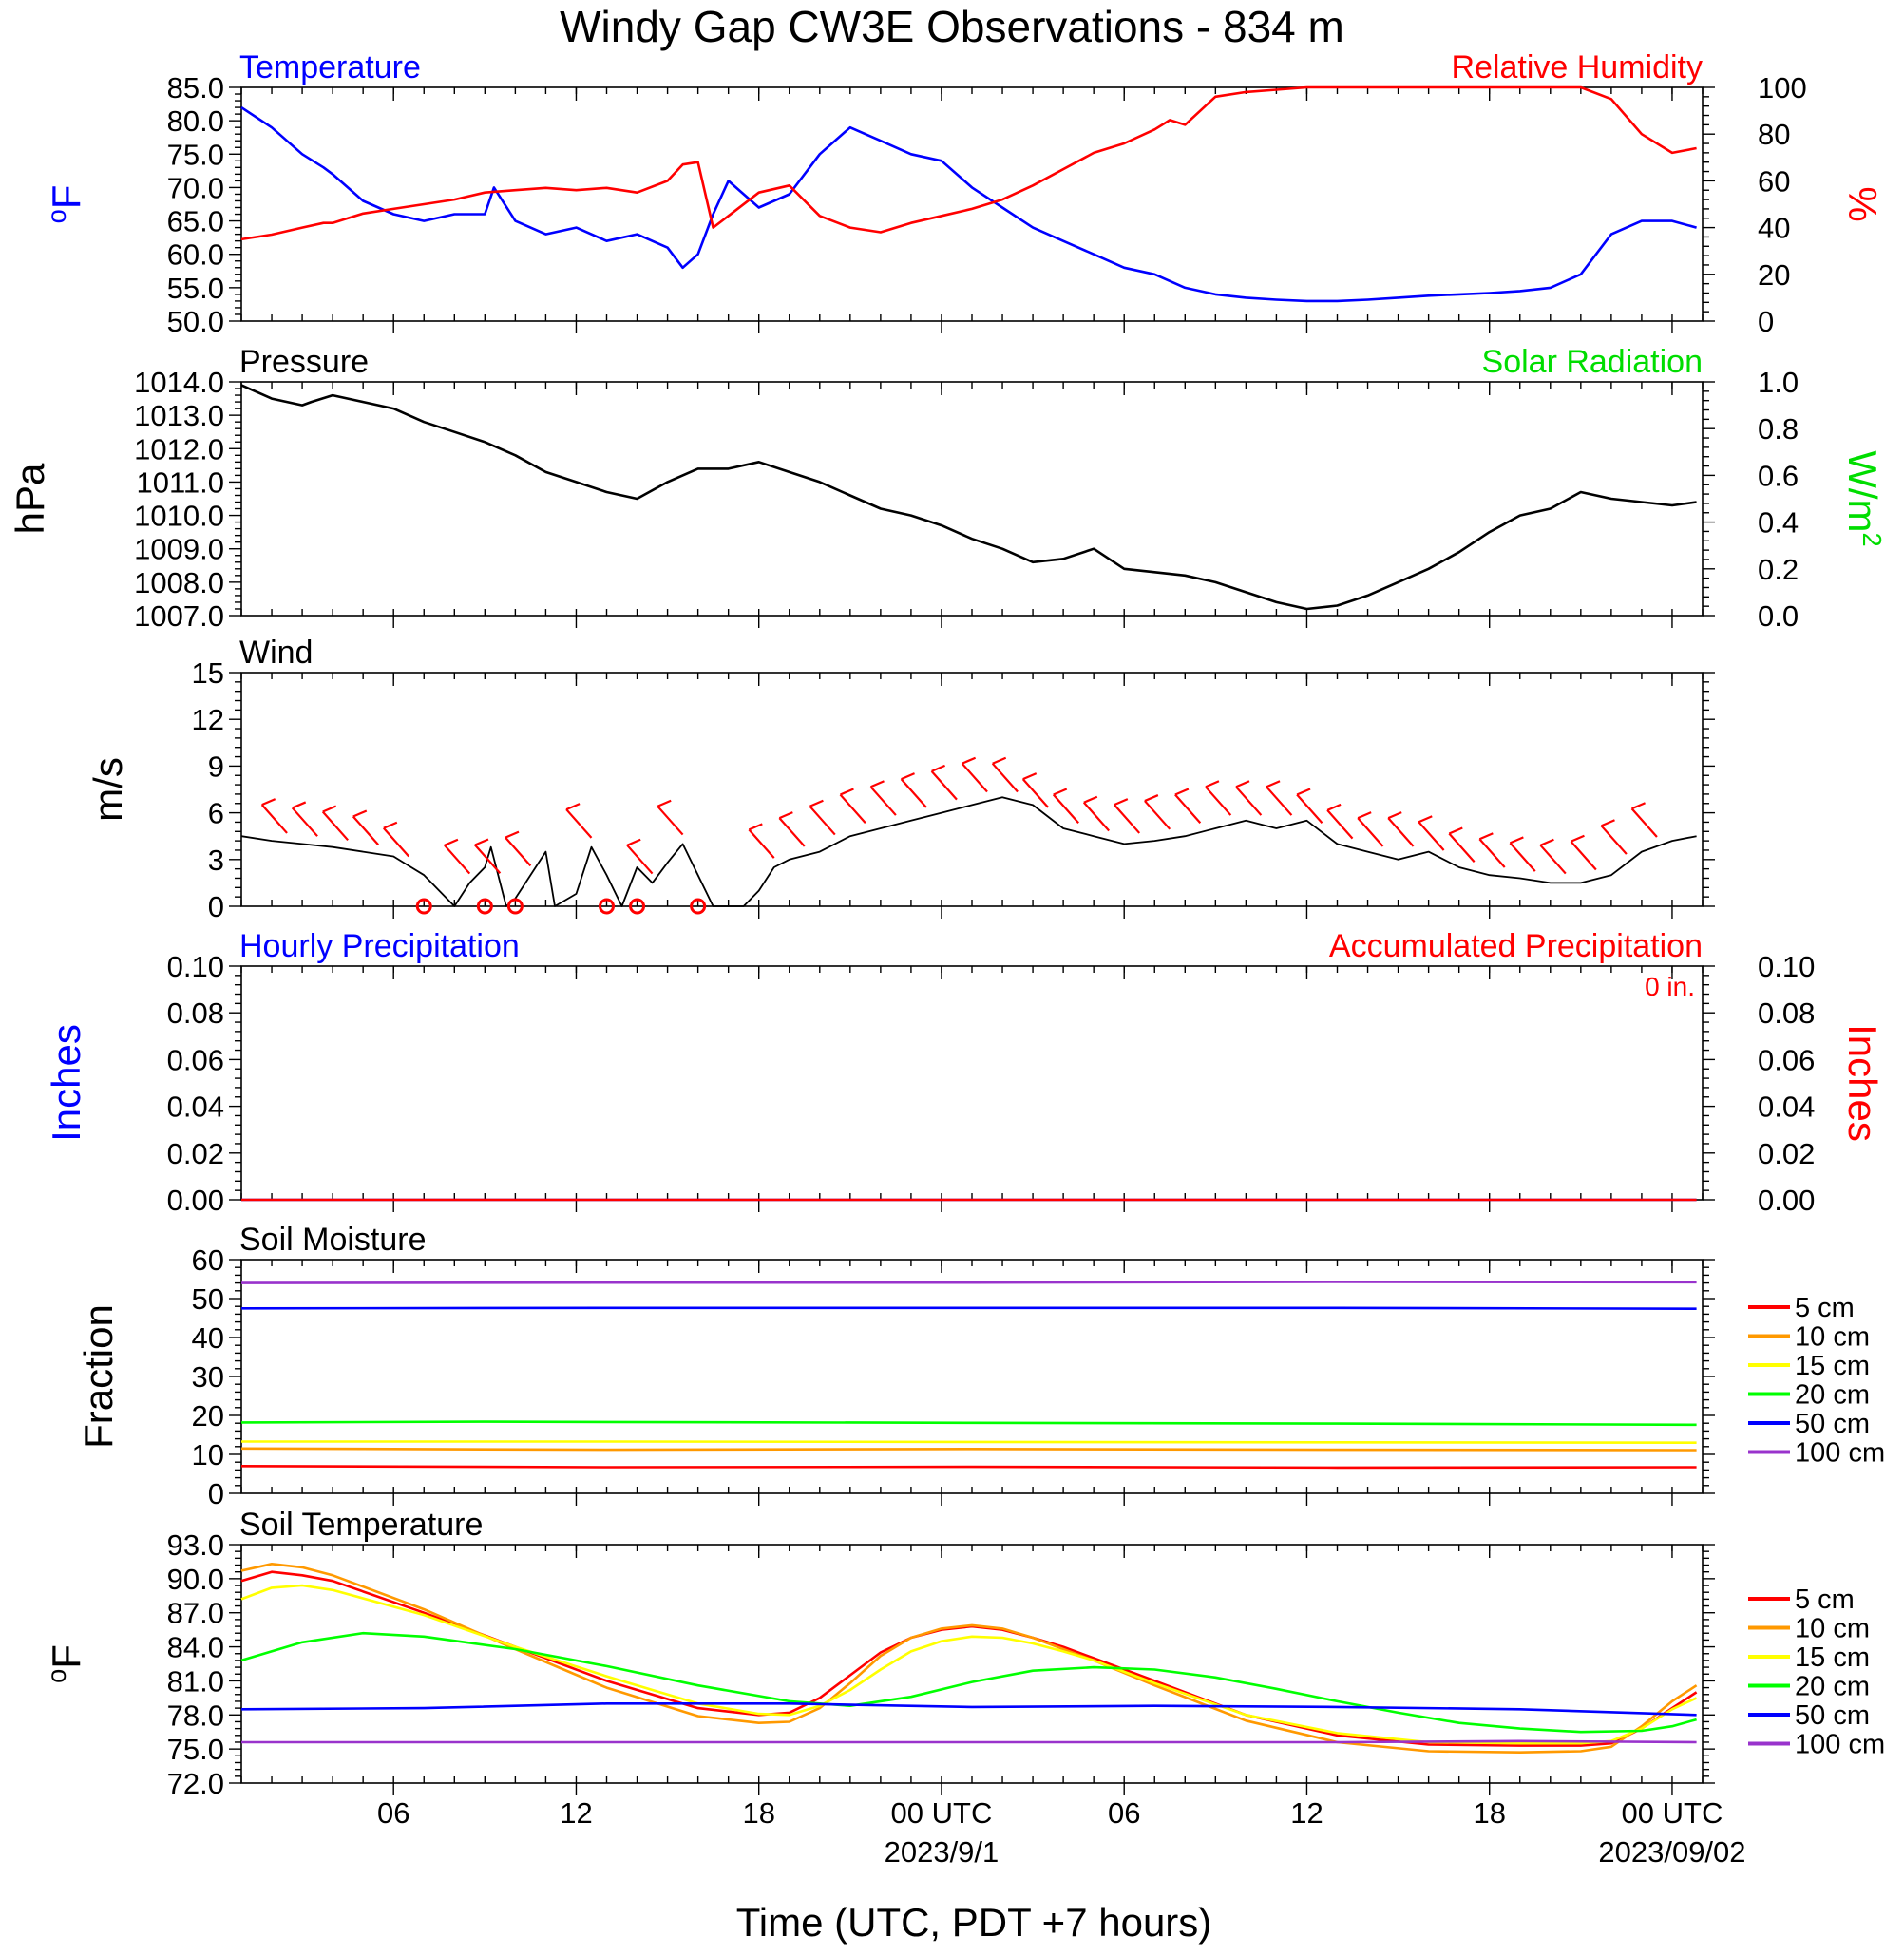  What do you see at coordinates (195, 1013) in the screenshot?
I see `y-tick-label-left: 0.08` at bounding box center [195, 1013].